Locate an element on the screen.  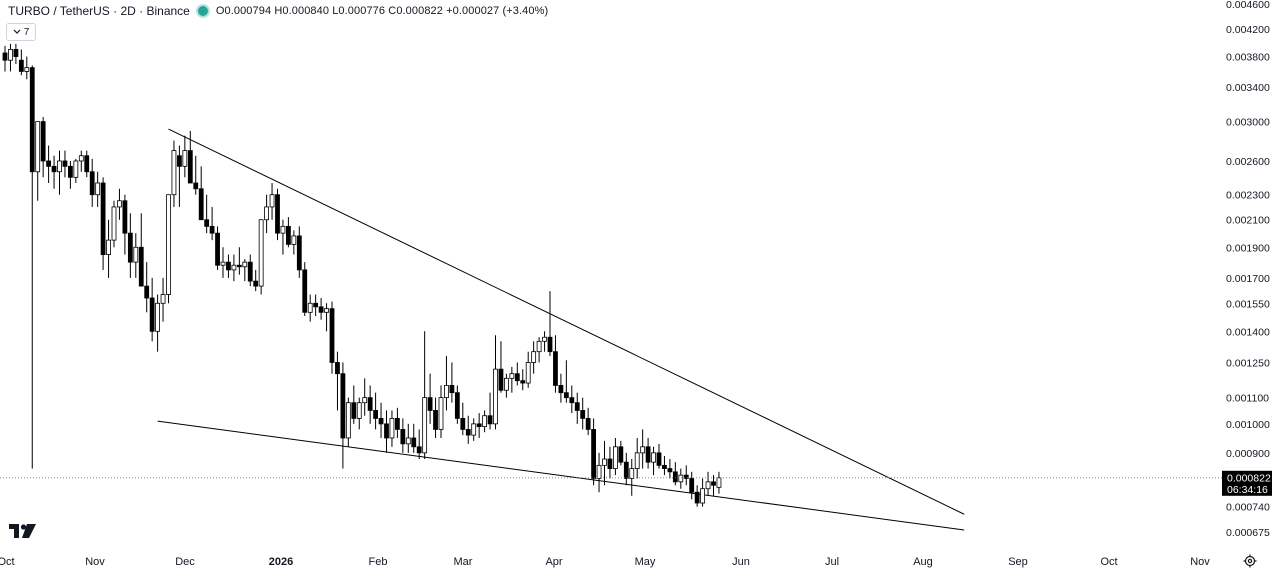
market-status-icon is located at coordinates (202, 11).